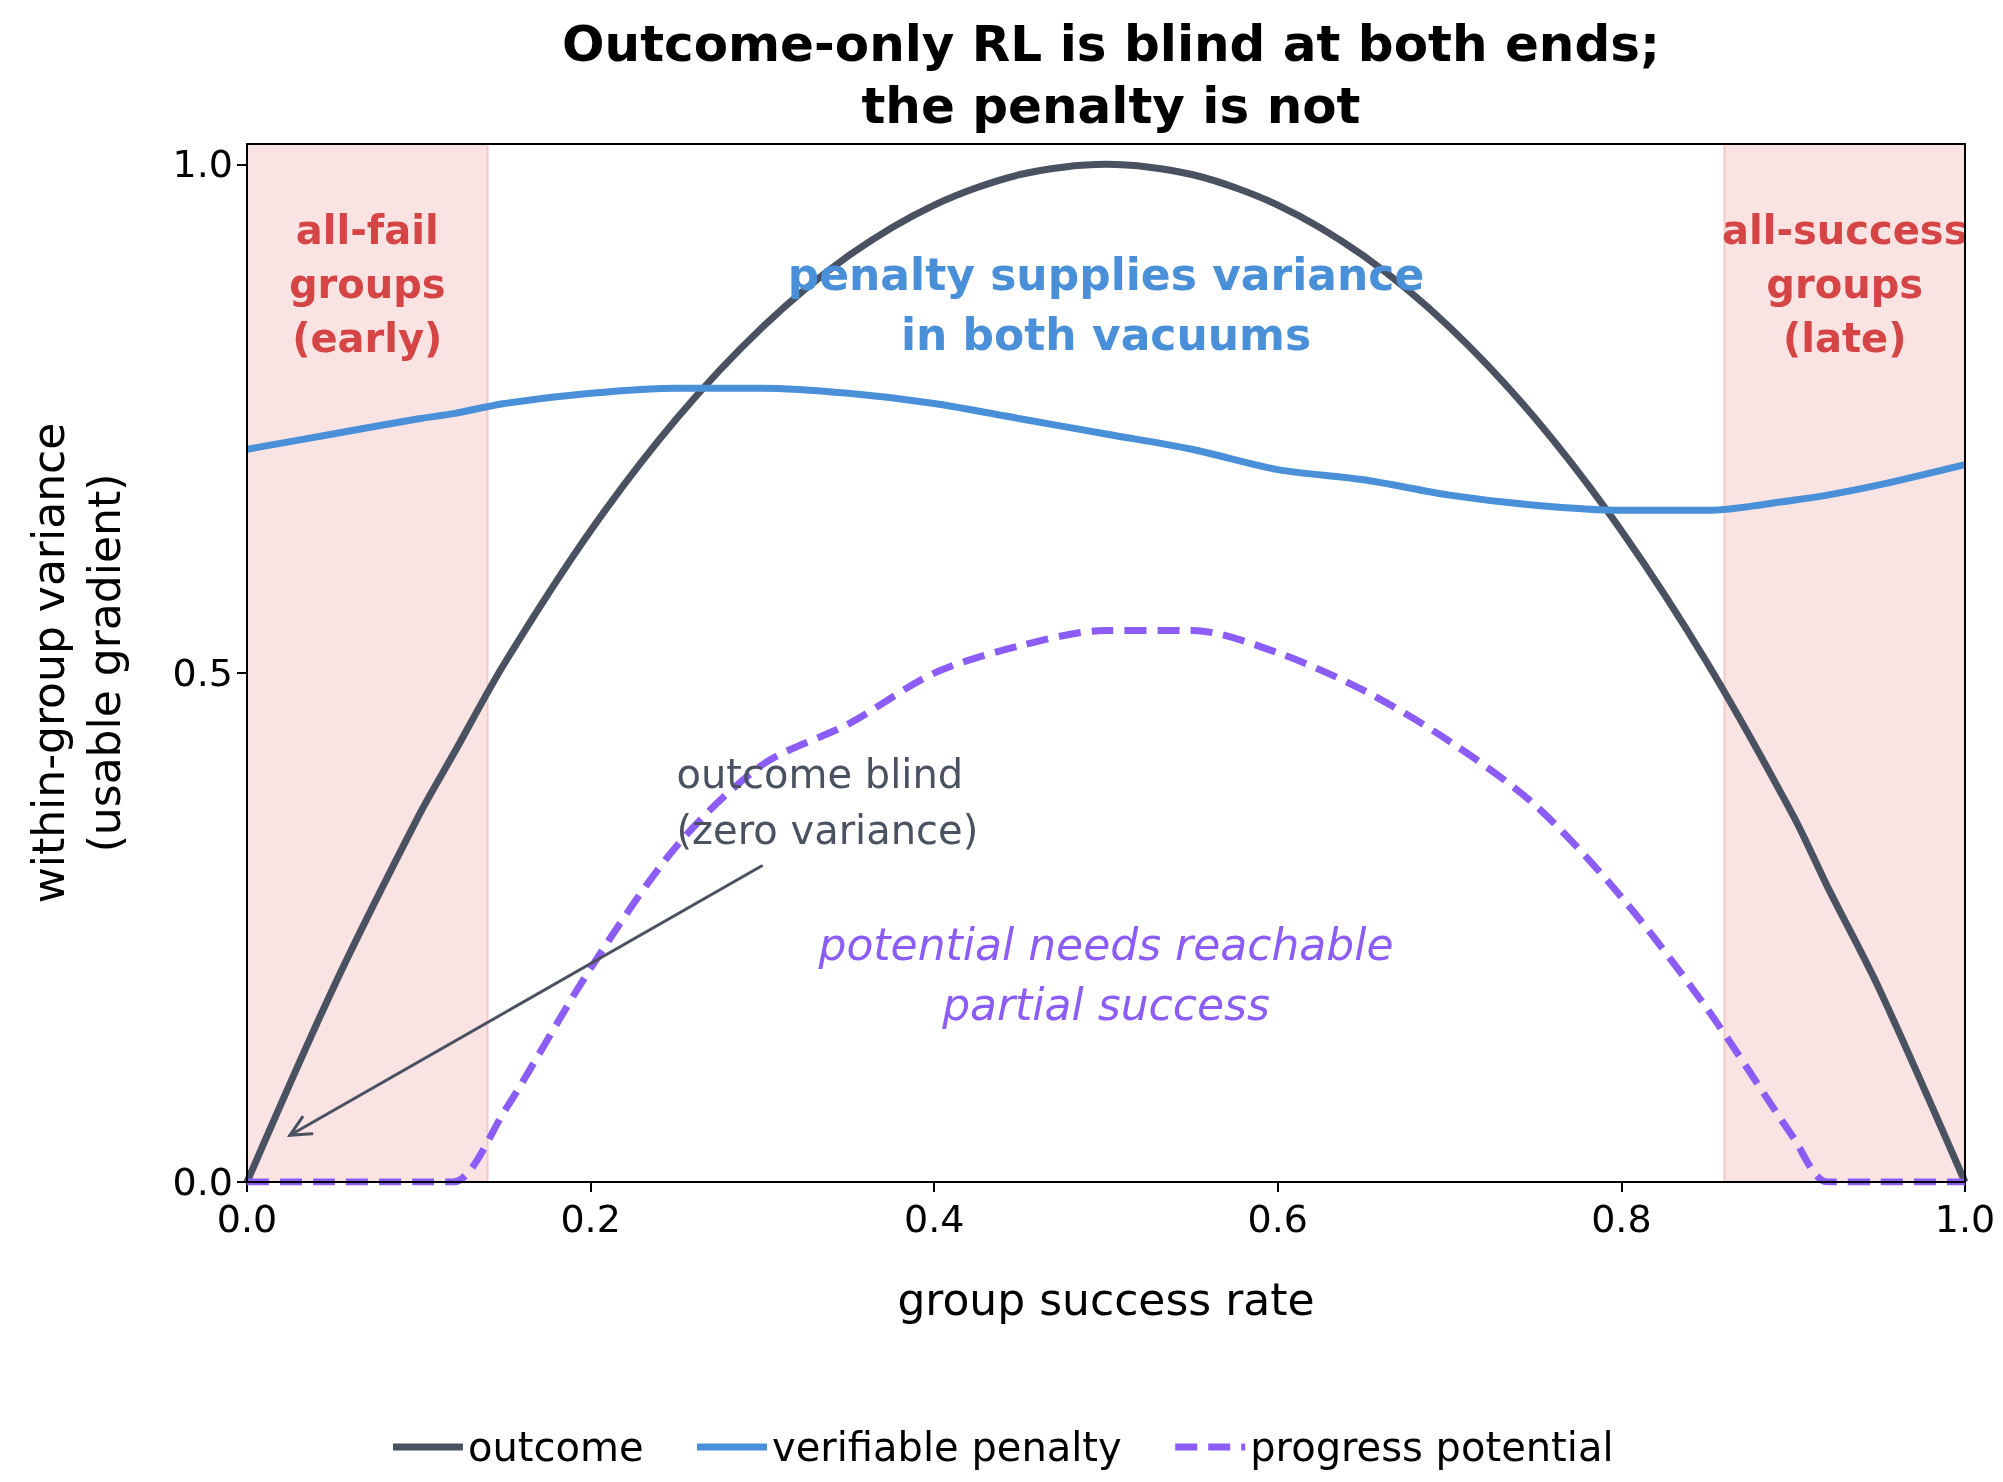 The image size is (2003, 1482). What do you see at coordinates (934, 1219) in the screenshot?
I see `x-tick-label: 0.4` at bounding box center [934, 1219].